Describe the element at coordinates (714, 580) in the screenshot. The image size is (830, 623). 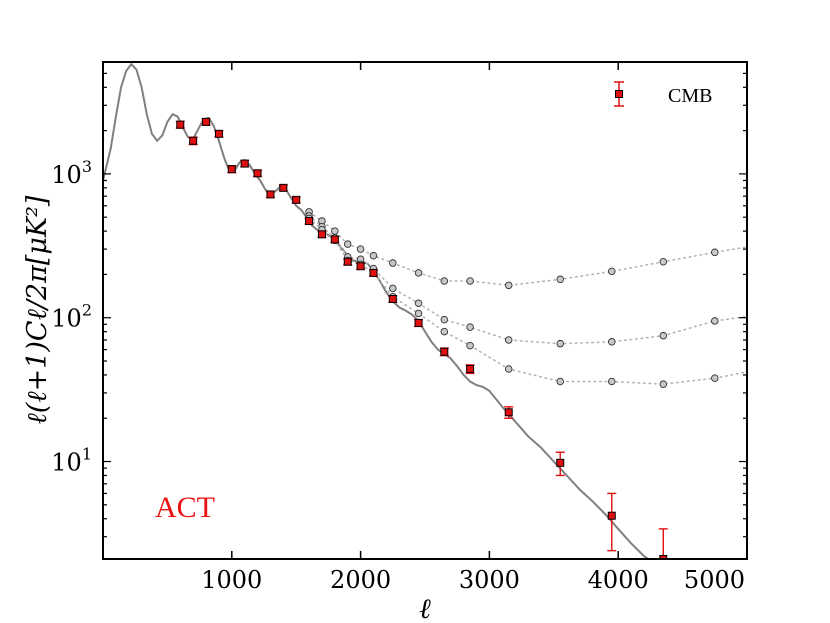
I see `x-tick-label: 5000` at that location.